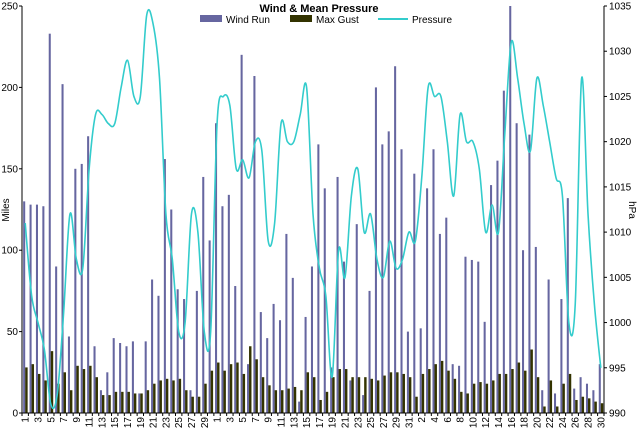 Image resolution: width=638 pixels, height=437 pixels. I want to click on x-tick-label: 3, so click(230, 420).